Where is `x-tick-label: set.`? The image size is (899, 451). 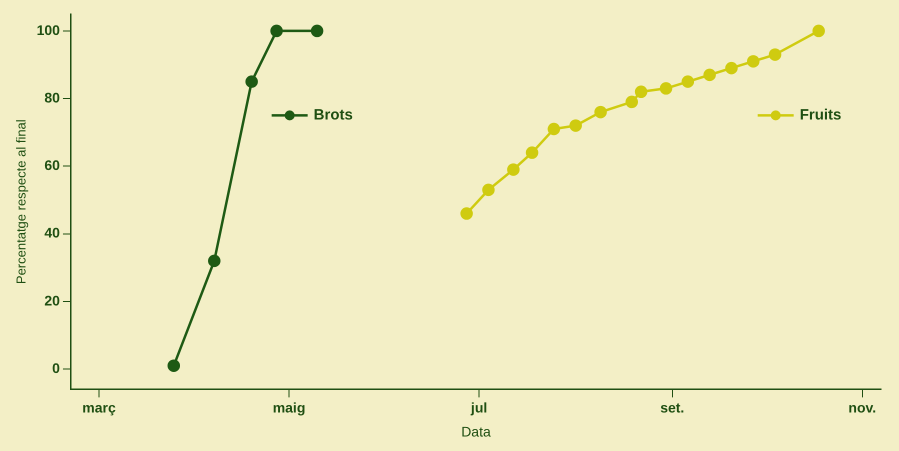
x-tick-label: set. is located at coordinates (672, 408).